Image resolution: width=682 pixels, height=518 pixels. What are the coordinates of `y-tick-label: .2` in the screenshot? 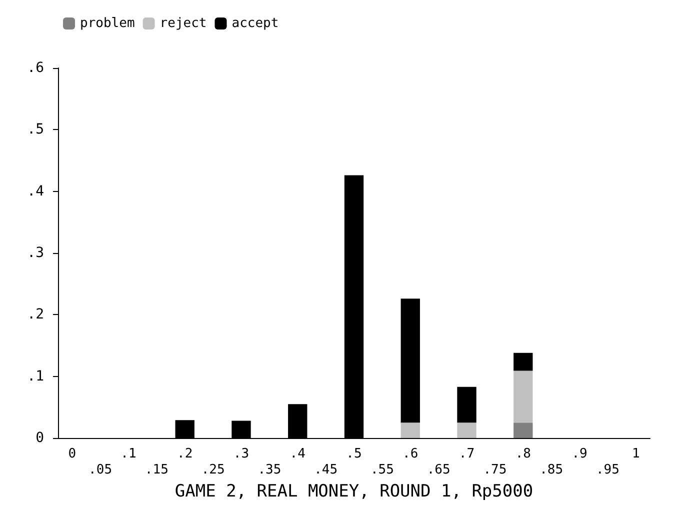 It's located at (35, 314).